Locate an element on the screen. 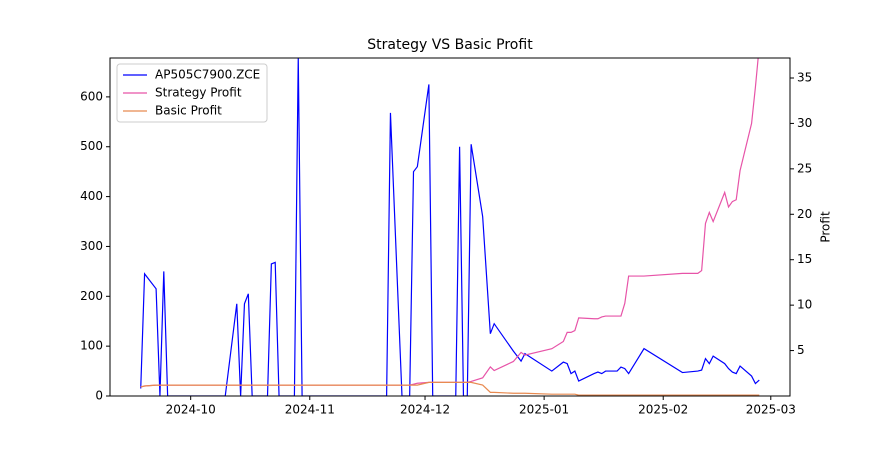  y-tick-label: 600 is located at coordinates (91, 96).